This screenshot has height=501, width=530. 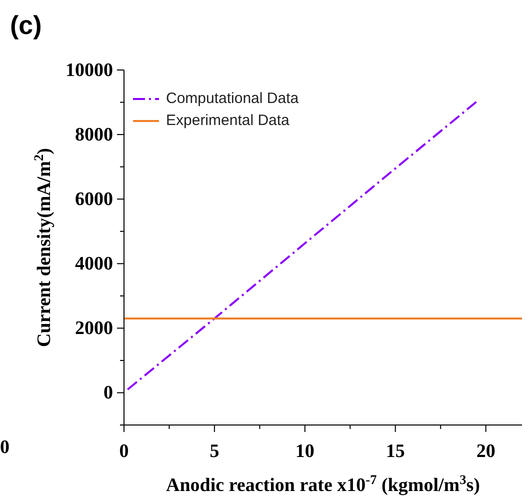 I want to click on legend-label: Experimental Data, so click(x=228, y=121).